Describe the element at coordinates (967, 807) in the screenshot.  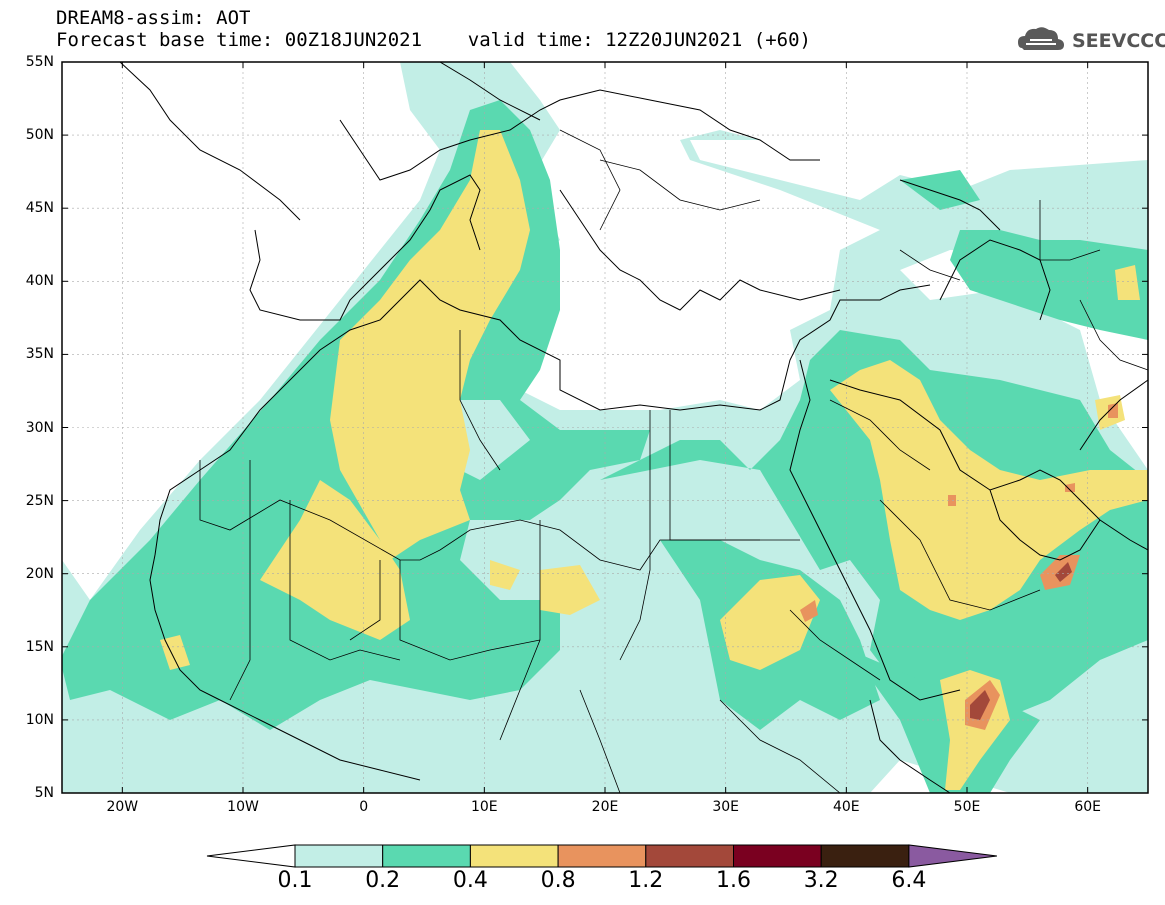
I see `lon-label: 50E` at that location.